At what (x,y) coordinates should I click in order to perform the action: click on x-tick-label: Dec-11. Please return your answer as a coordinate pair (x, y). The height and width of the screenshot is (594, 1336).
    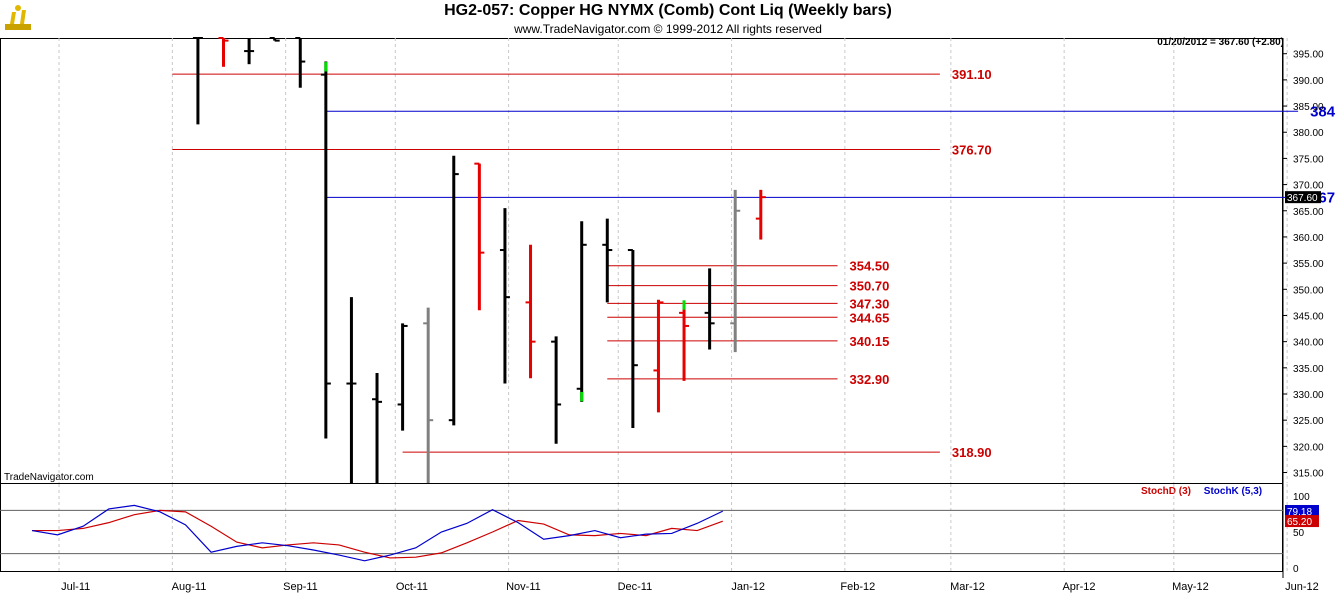
    Looking at the image, I should click on (635, 587).